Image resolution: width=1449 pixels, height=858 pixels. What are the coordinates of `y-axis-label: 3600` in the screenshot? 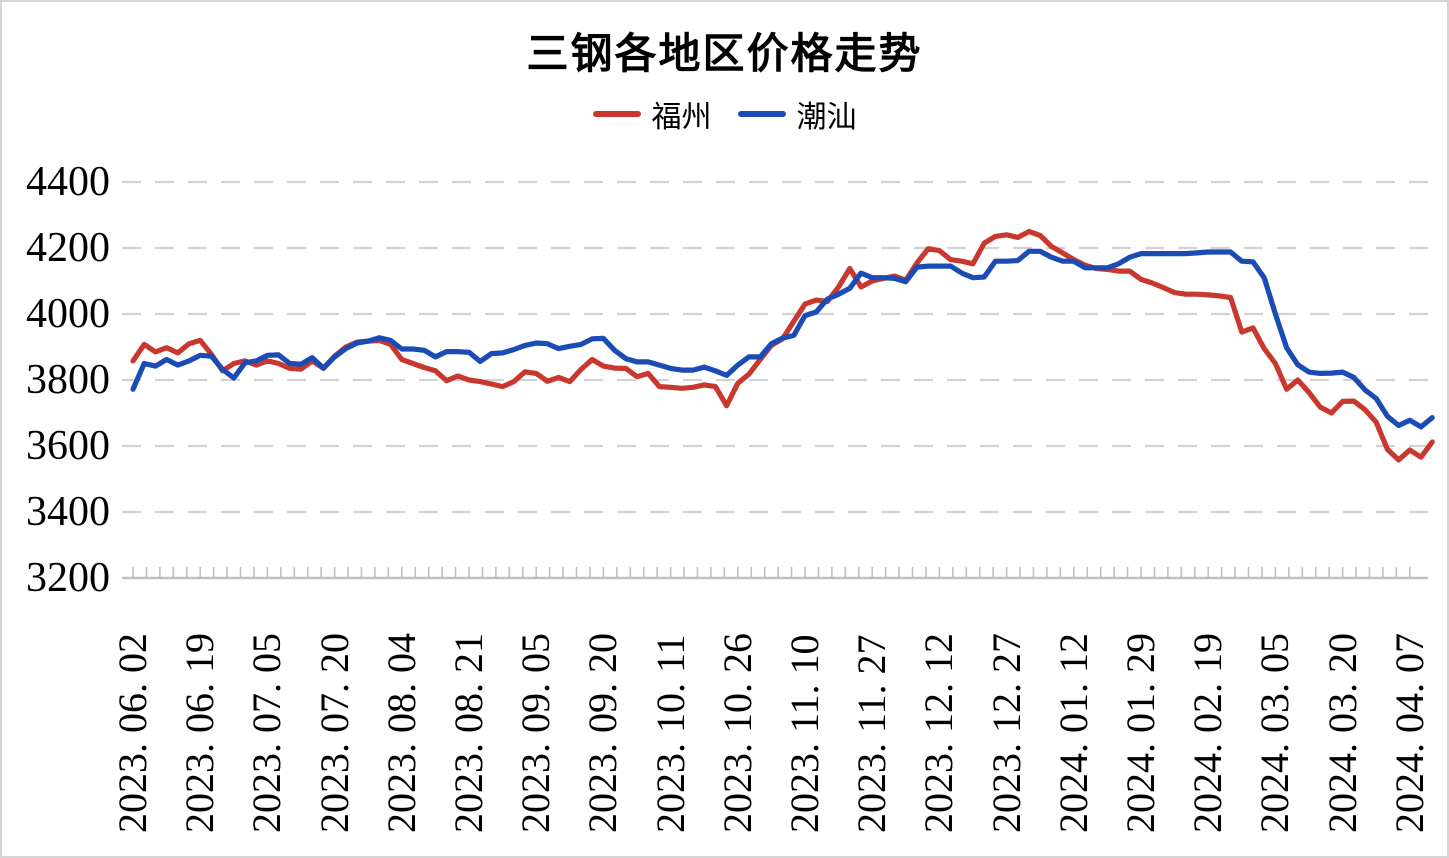 It's located at (68, 446).